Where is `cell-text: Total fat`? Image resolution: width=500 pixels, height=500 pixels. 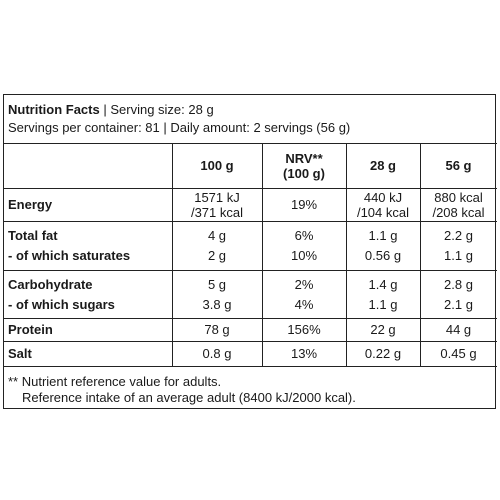
cell-text: Total fat is located at coordinates (33, 235).